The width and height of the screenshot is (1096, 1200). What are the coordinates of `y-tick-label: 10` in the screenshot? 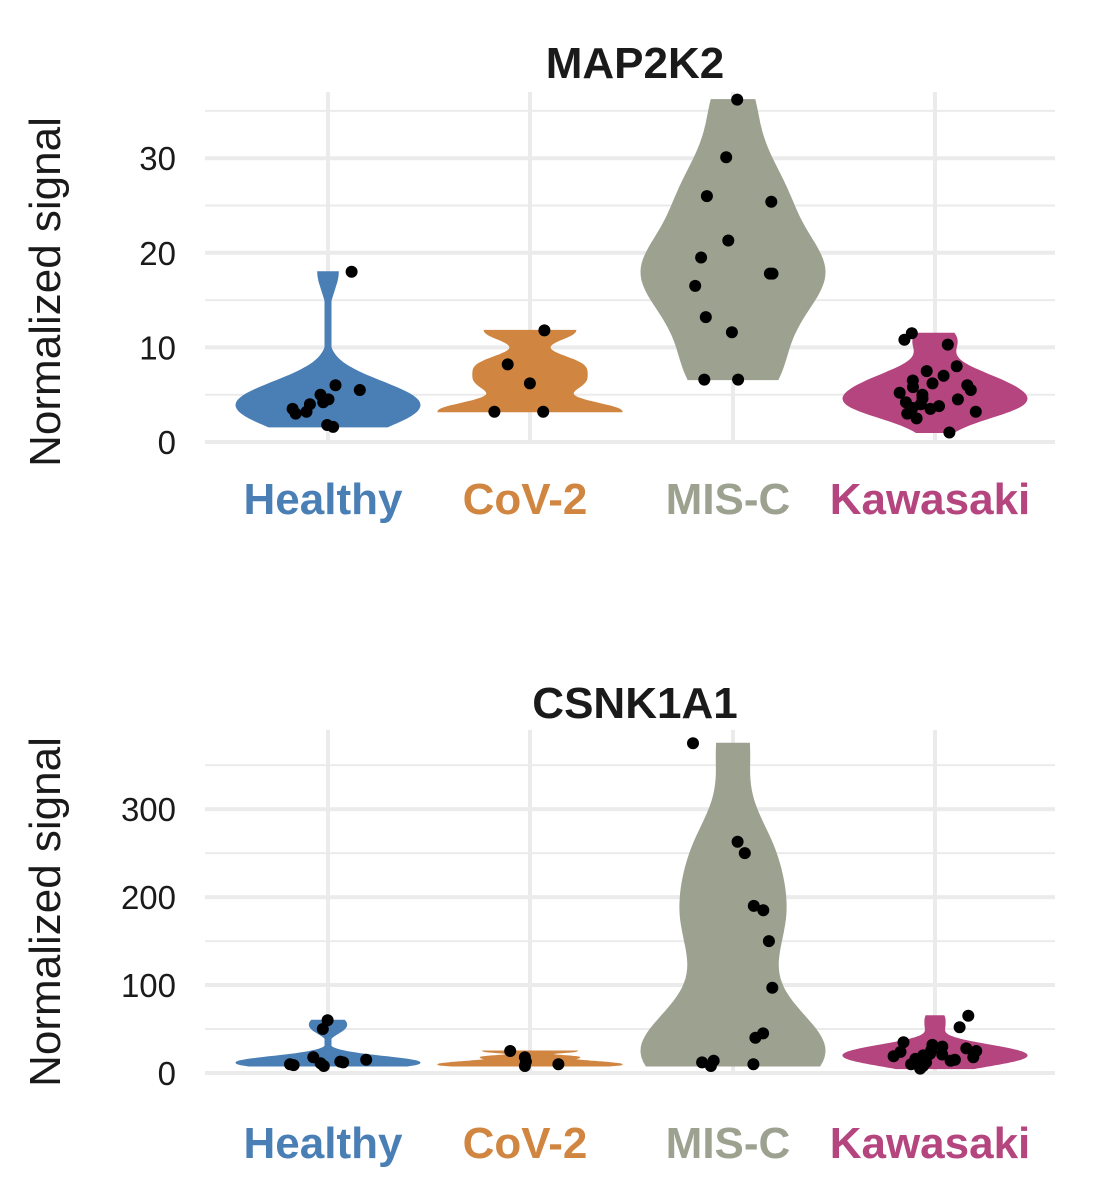 It's located at (157, 347).